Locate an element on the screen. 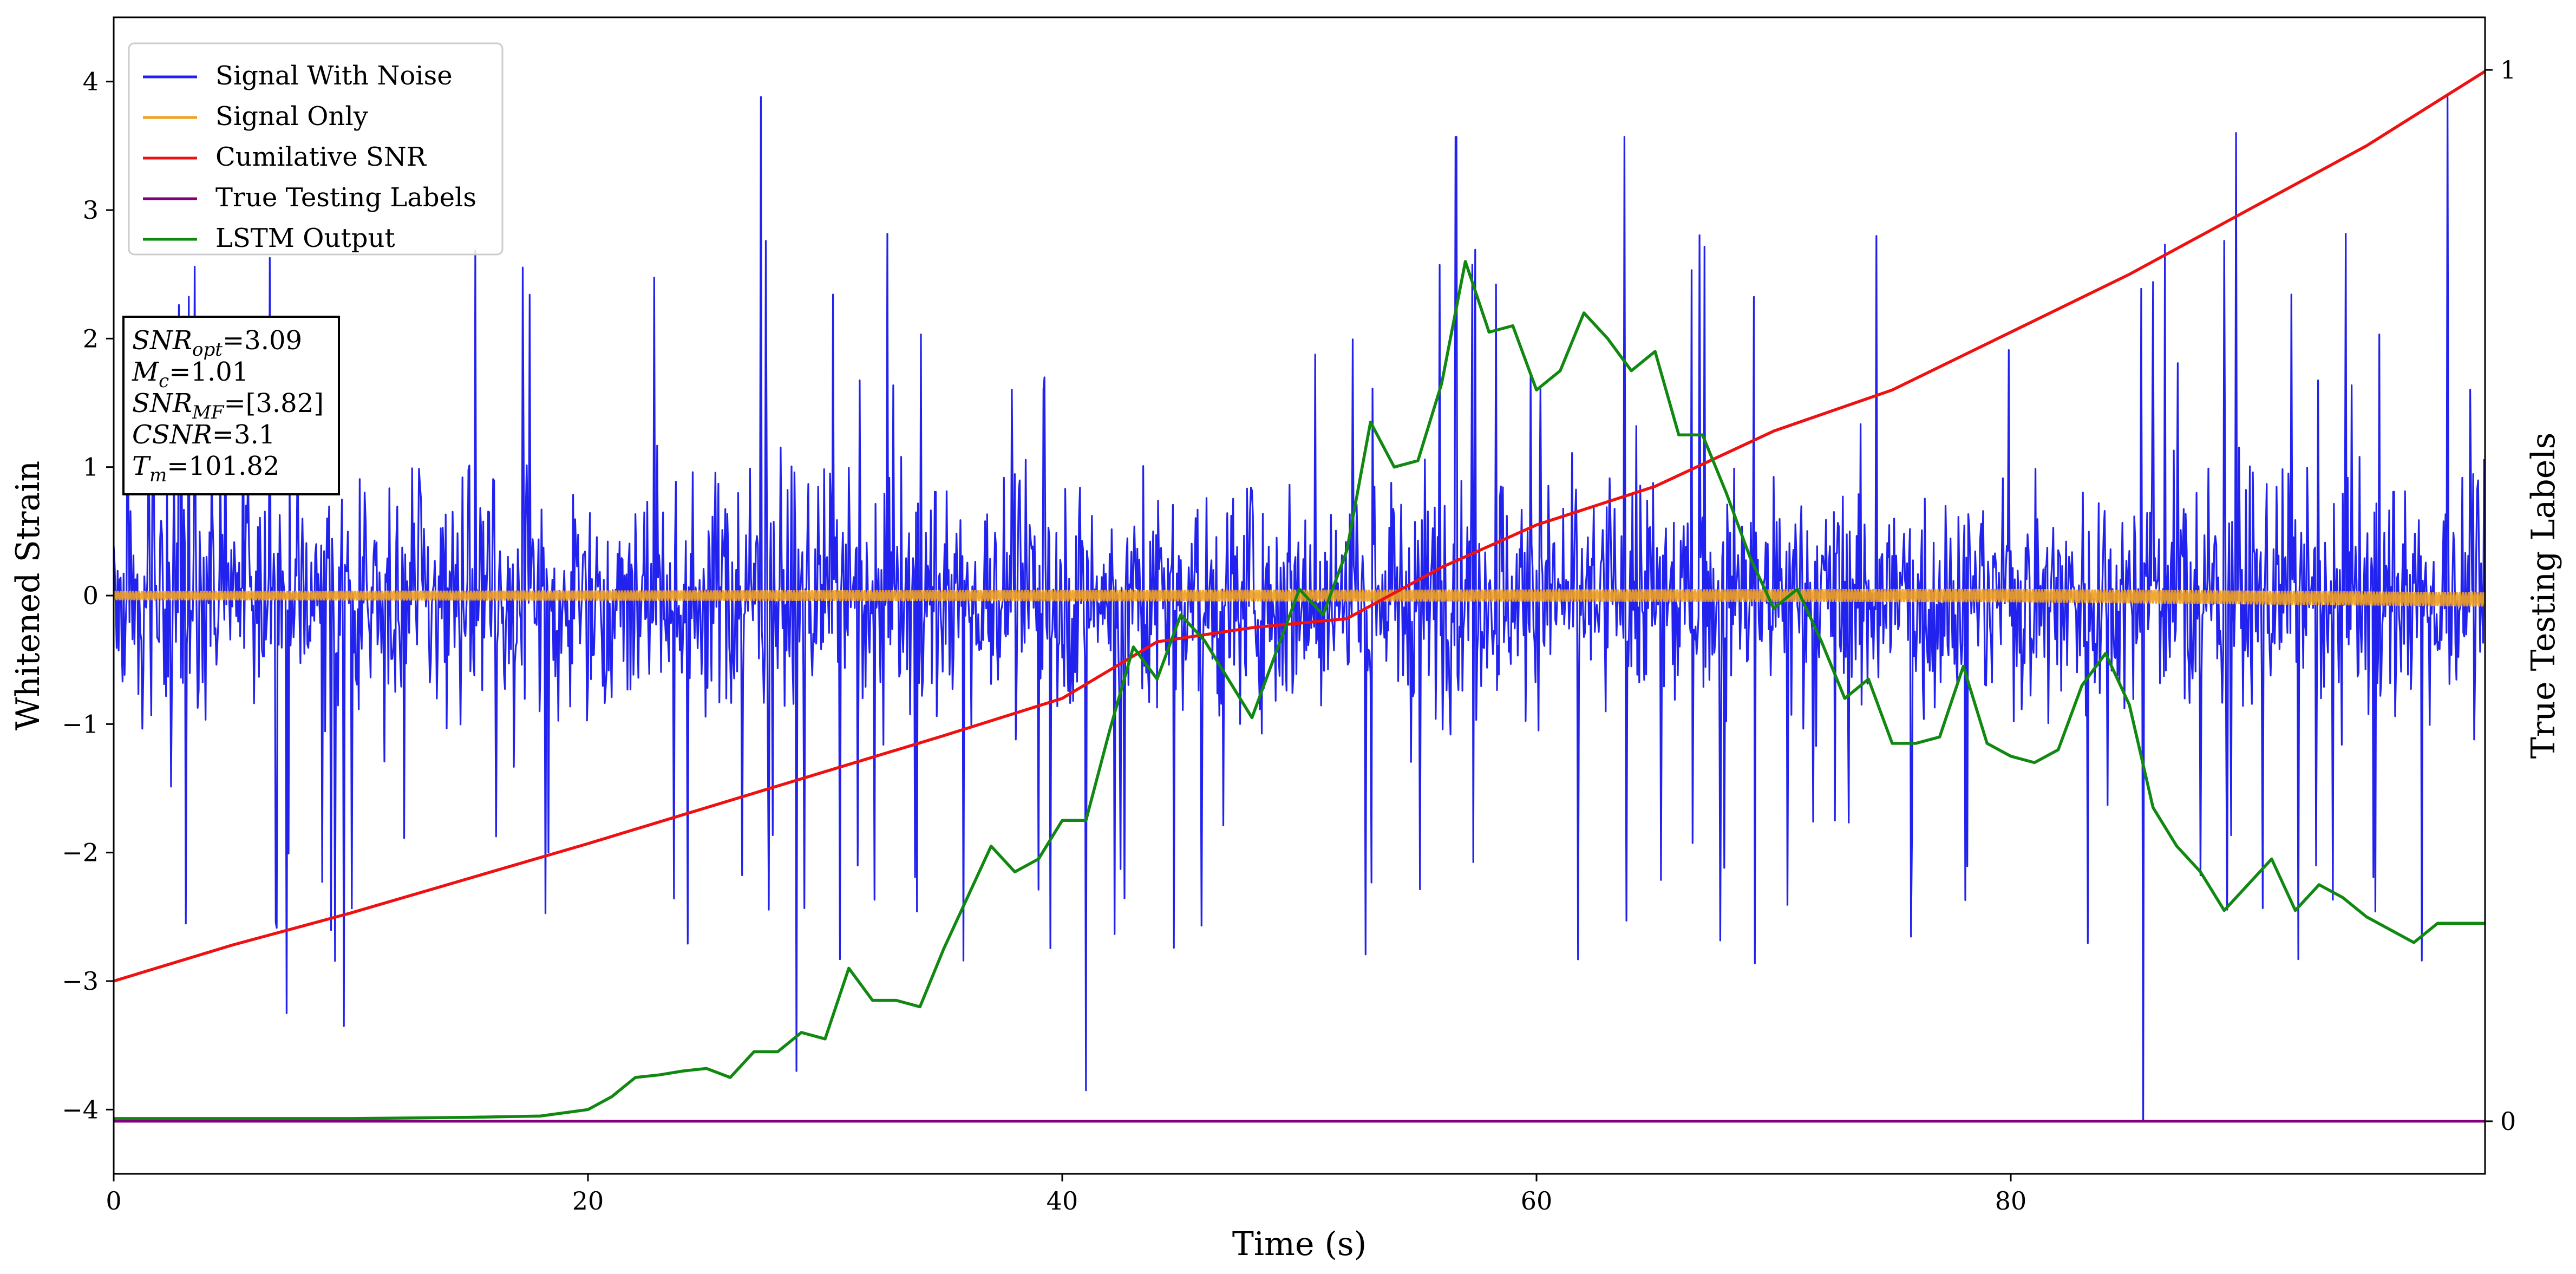  legend-label: LSTM Output is located at coordinates (305, 238).